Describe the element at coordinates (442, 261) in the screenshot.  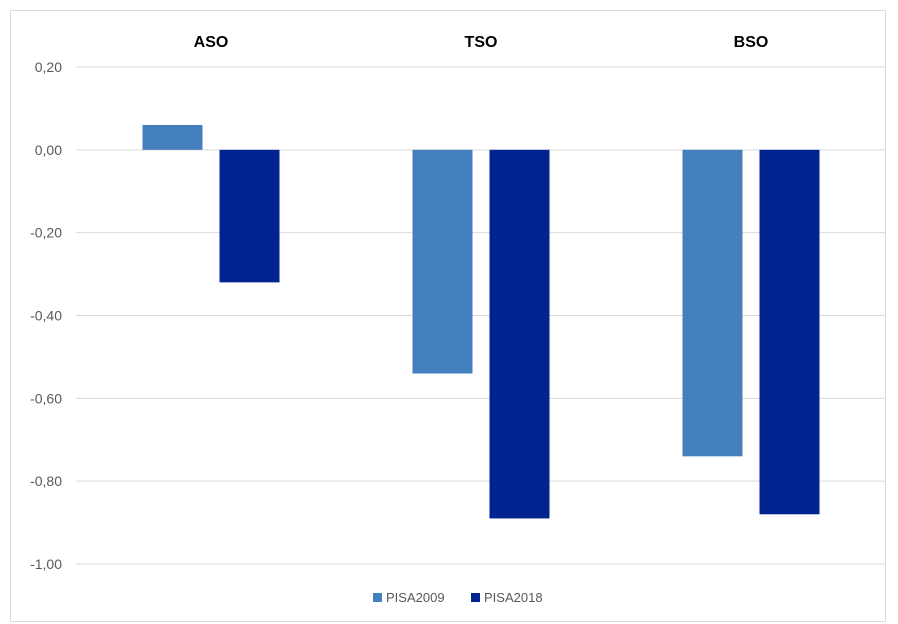
I see `bar-pisa2009-tso` at that location.